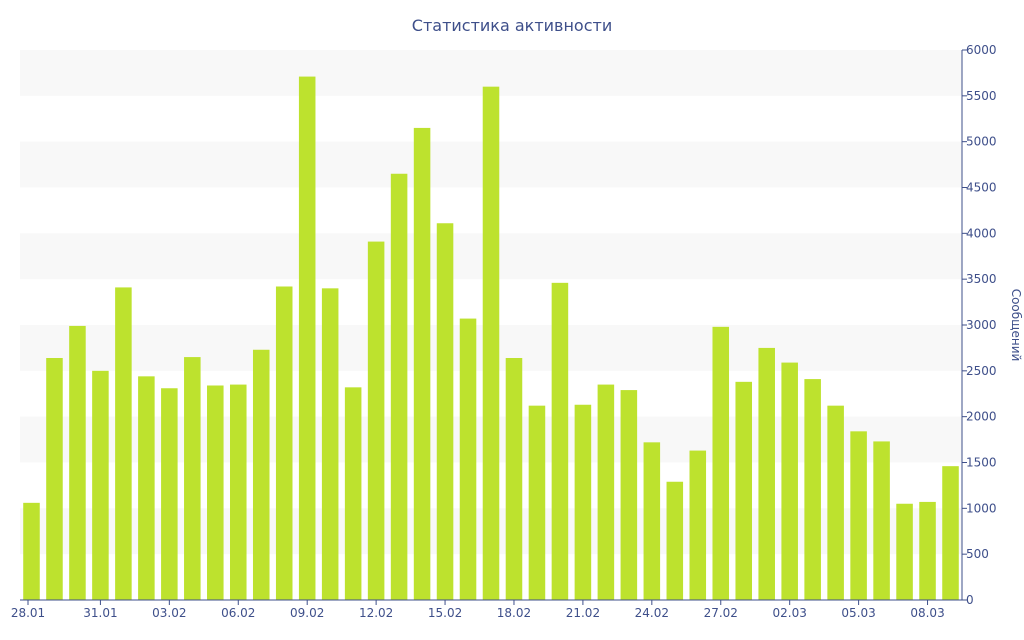 The width and height of the screenshot is (1024, 640). What do you see at coordinates (512, 25) in the screenshot?
I see `chart-title: Статистика активности` at bounding box center [512, 25].